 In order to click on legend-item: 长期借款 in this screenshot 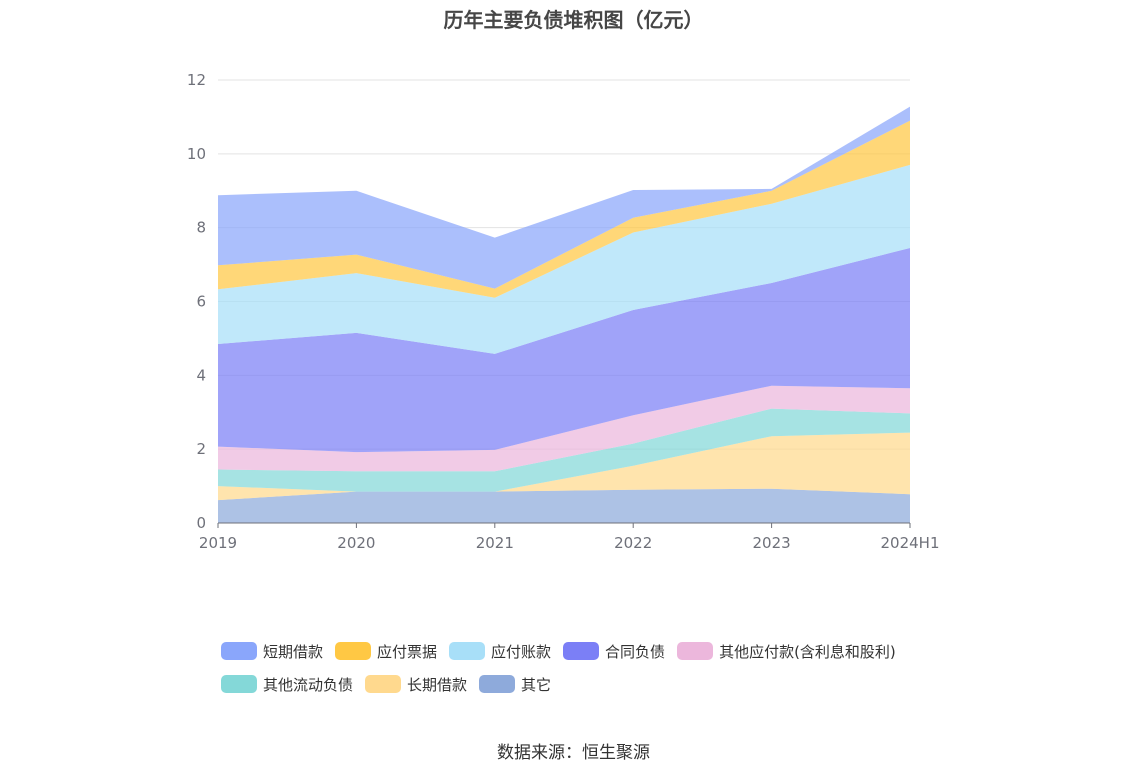, I will do `click(416, 684)`.